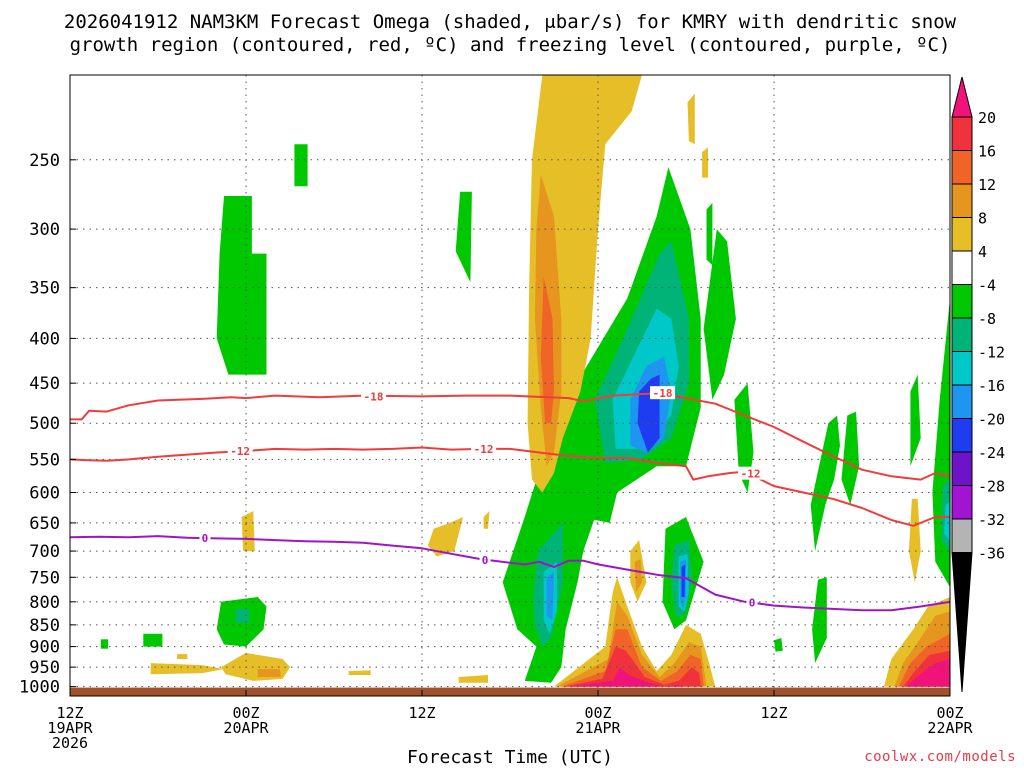  I want to click on colorbar-label-2: 12, so click(987, 185).